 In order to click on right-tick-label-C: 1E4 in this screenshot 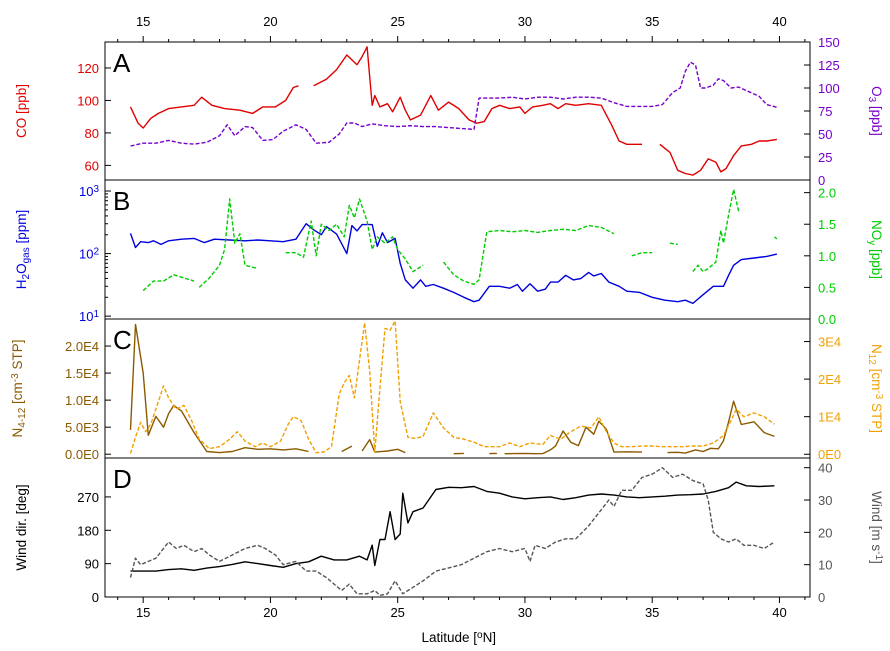, I will do `click(829, 417)`.